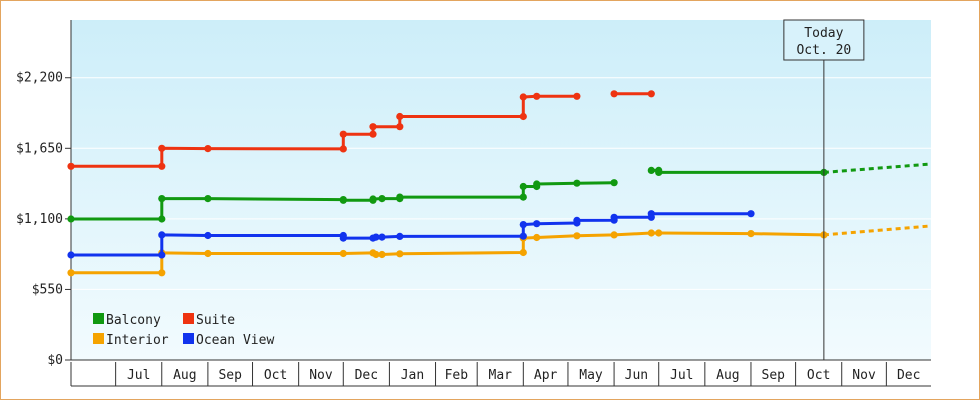  I want to click on x-tick-label: Jan, so click(412, 375).